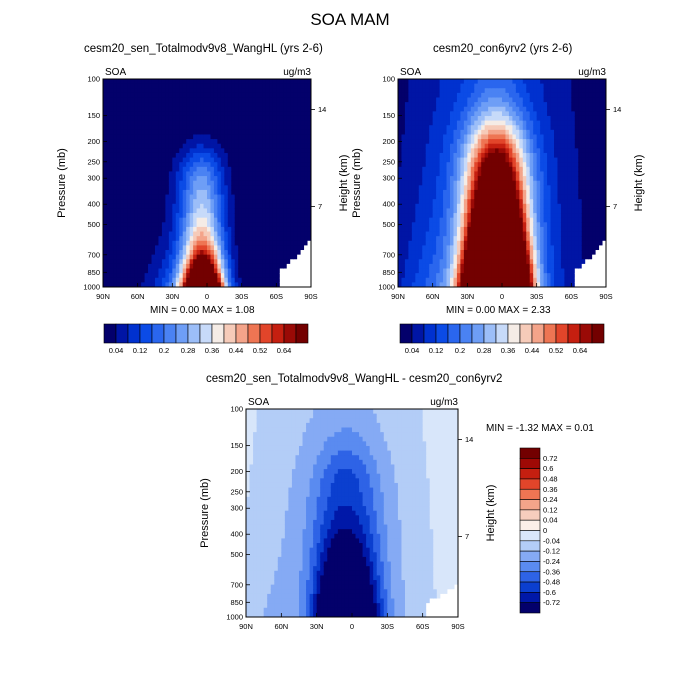 This screenshot has width=700, height=700. Describe the element at coordinates (322, 109) in the screenshot. I see `y-right-tick-label: 14` at that location.